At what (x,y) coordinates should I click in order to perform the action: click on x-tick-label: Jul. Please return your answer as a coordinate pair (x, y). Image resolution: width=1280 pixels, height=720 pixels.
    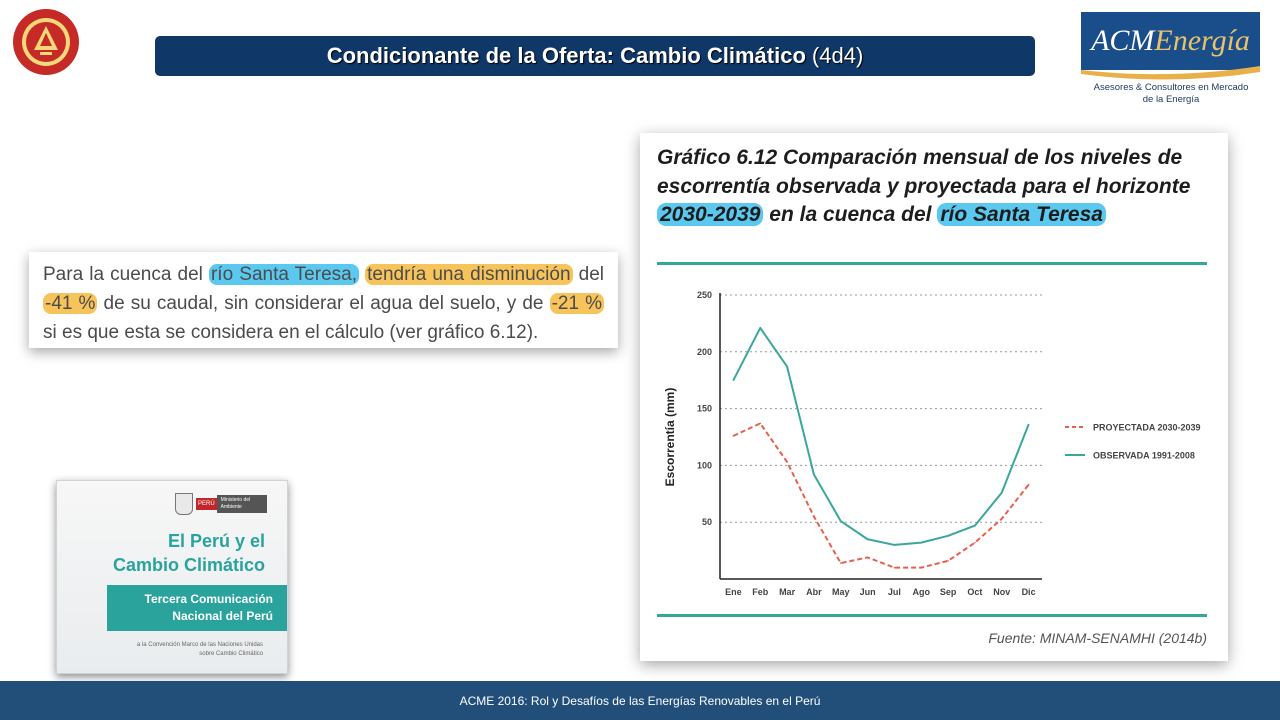
    Looking at the image, I should click on (894, 592).